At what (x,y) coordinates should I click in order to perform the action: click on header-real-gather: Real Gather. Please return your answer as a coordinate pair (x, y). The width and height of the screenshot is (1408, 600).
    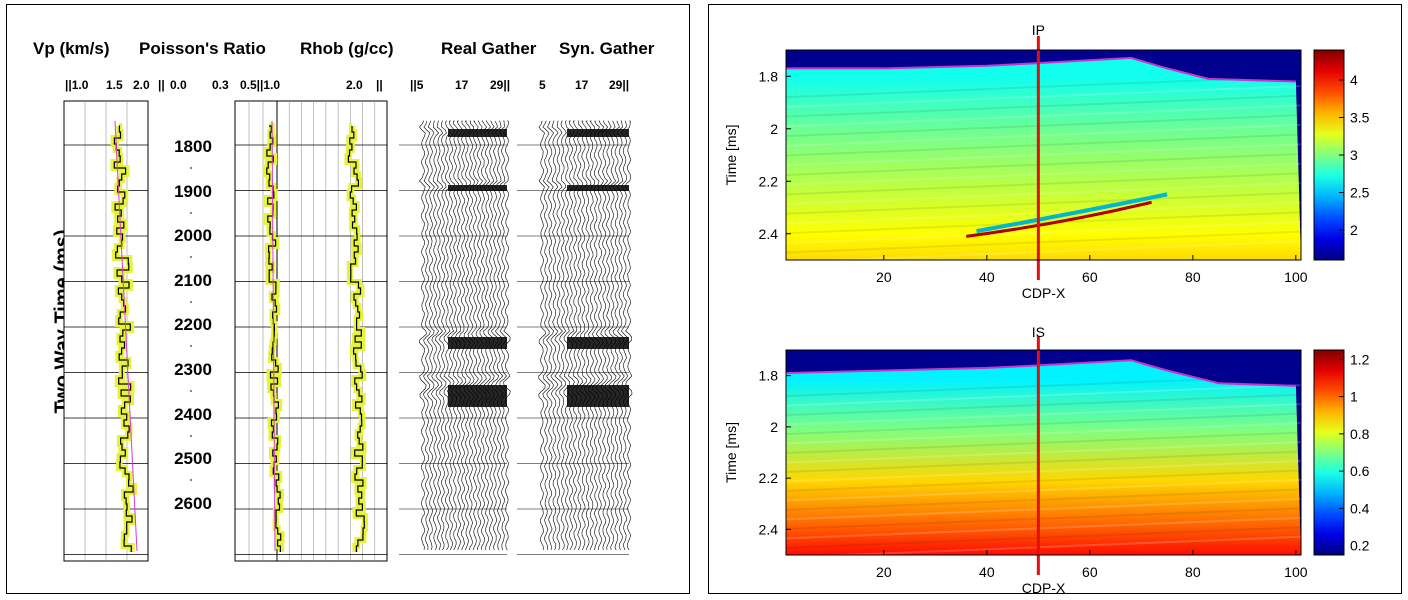
    Looking at the image, I should click on (489, 48).